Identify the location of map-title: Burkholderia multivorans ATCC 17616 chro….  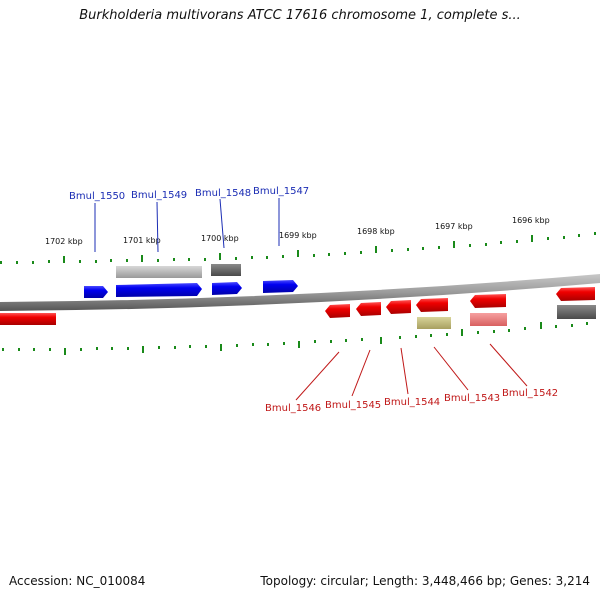
(300, 15).